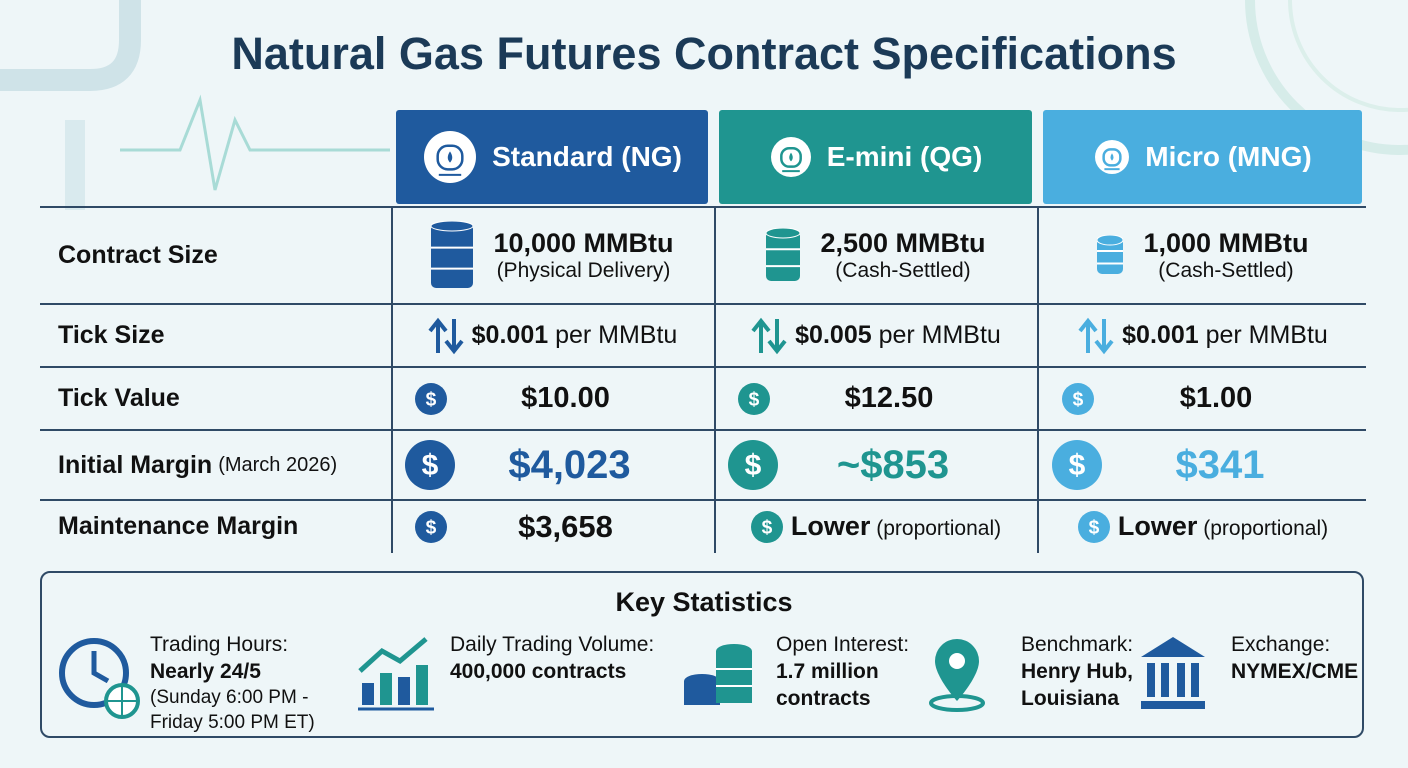 The height and width of the screenshot is (768, 1408). I want to click on pipe-decoration, so click(195, 105).